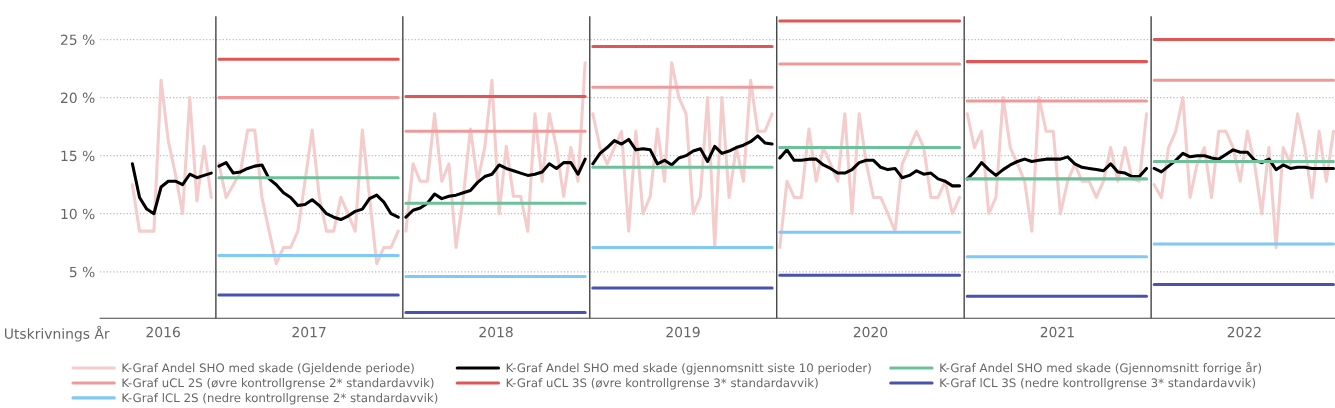 This screenshot has height=408, width=1335. Describe the element at coordinates (870, 332) in the screenshot. I see `x-tick-label: 2020` at that location.